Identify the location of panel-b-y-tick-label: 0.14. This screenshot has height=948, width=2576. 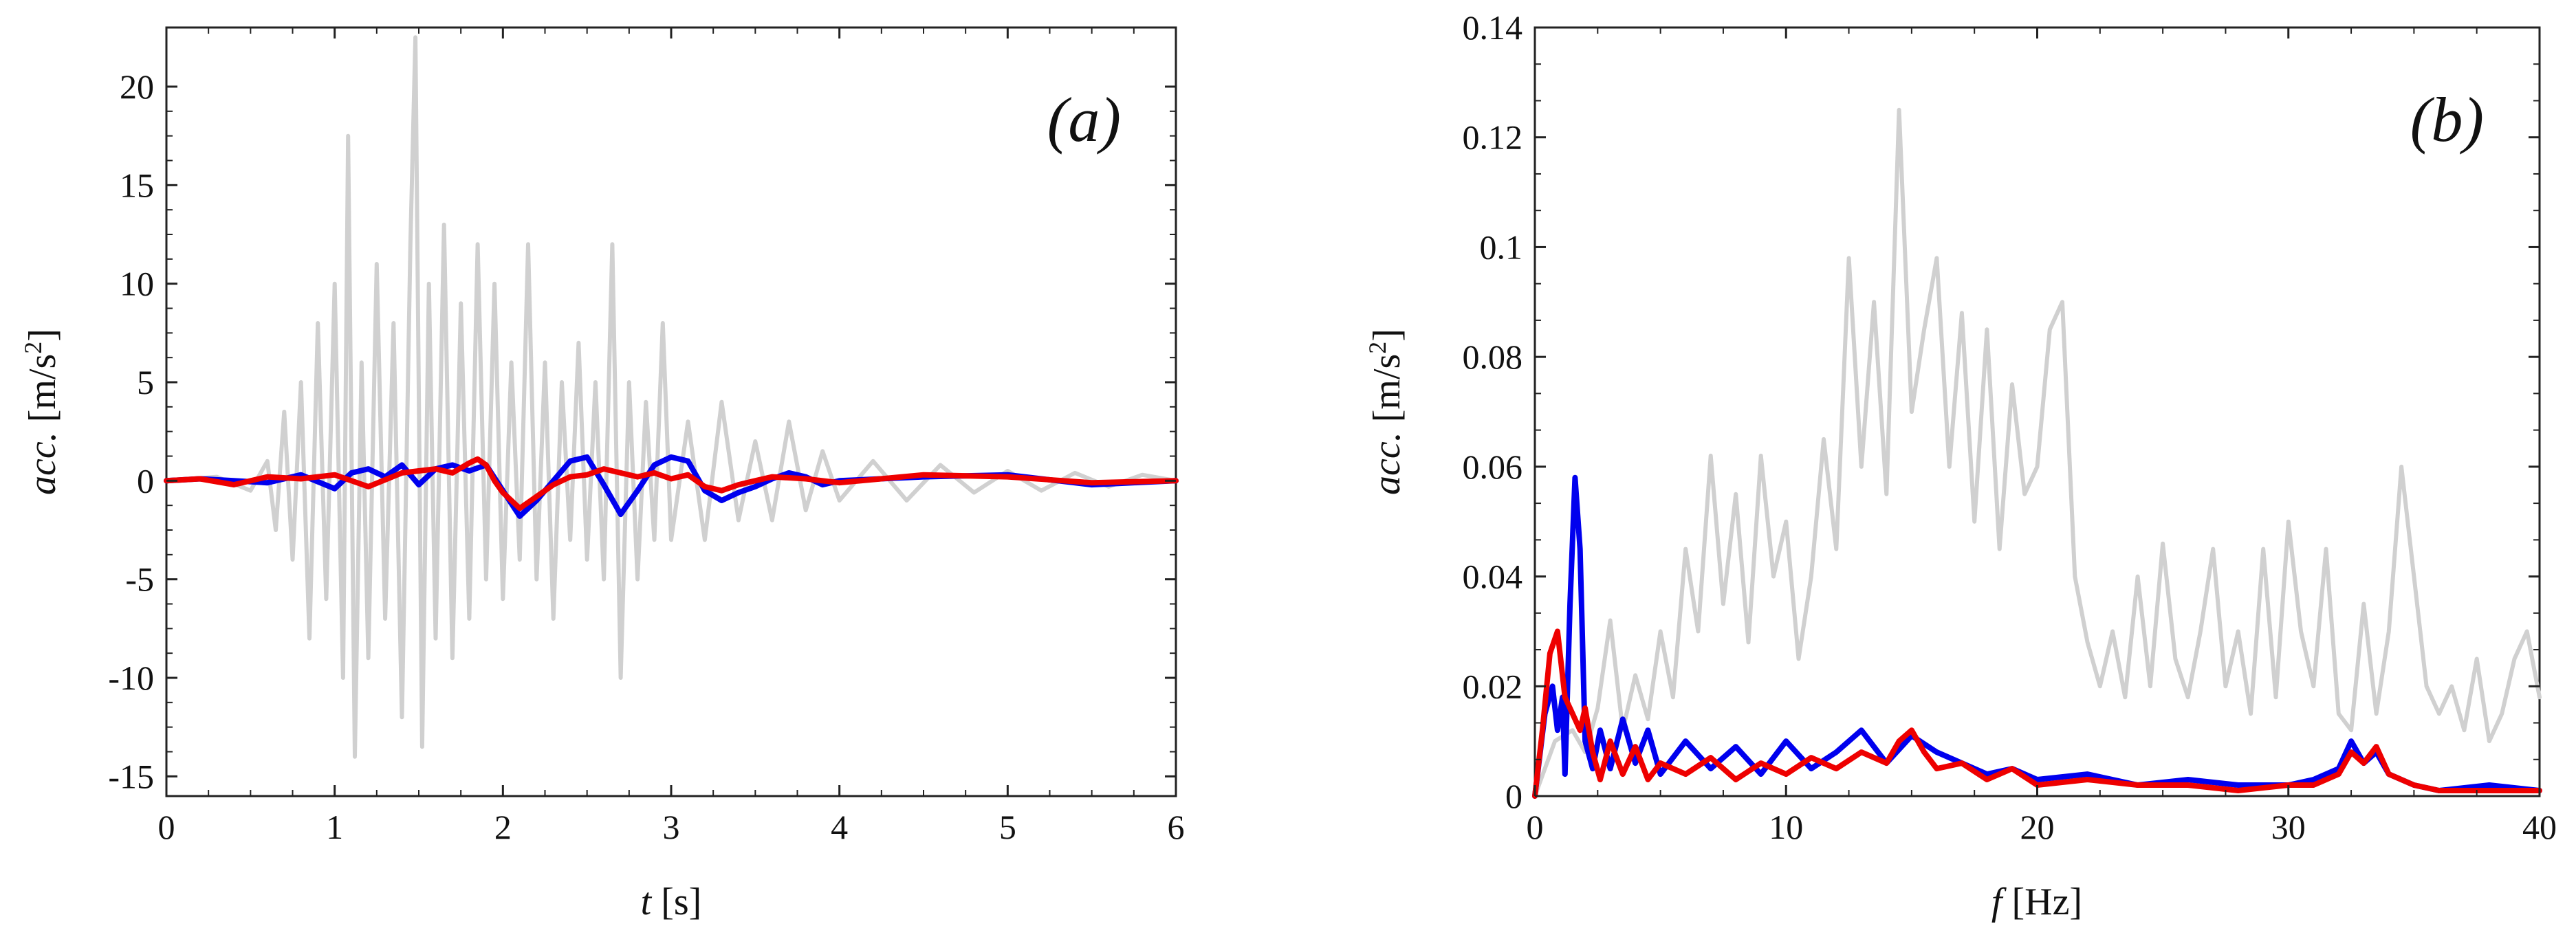
(1493, 27).